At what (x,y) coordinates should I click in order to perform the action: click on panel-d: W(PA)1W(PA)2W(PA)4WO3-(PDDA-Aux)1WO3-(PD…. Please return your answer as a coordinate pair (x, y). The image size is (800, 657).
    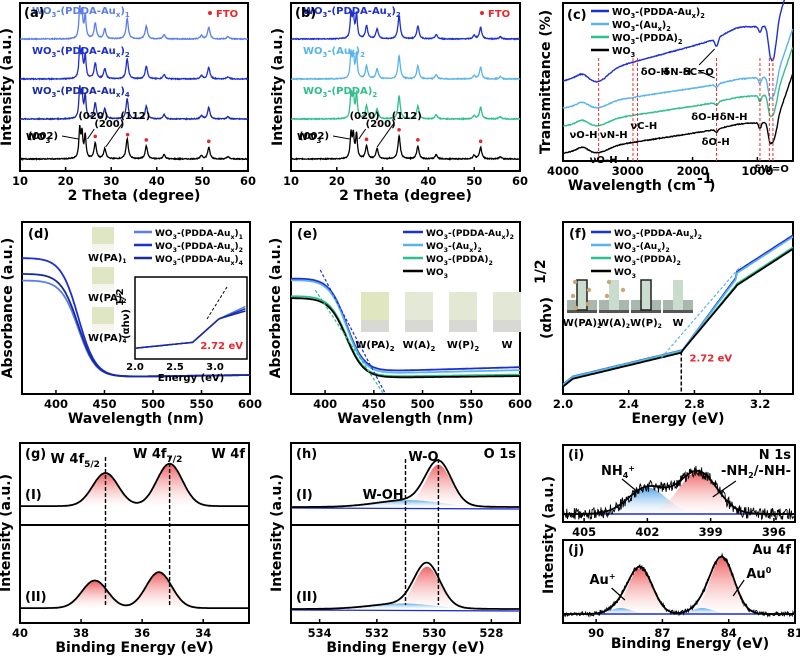
    Looking at the image, I should click on (131, 324).